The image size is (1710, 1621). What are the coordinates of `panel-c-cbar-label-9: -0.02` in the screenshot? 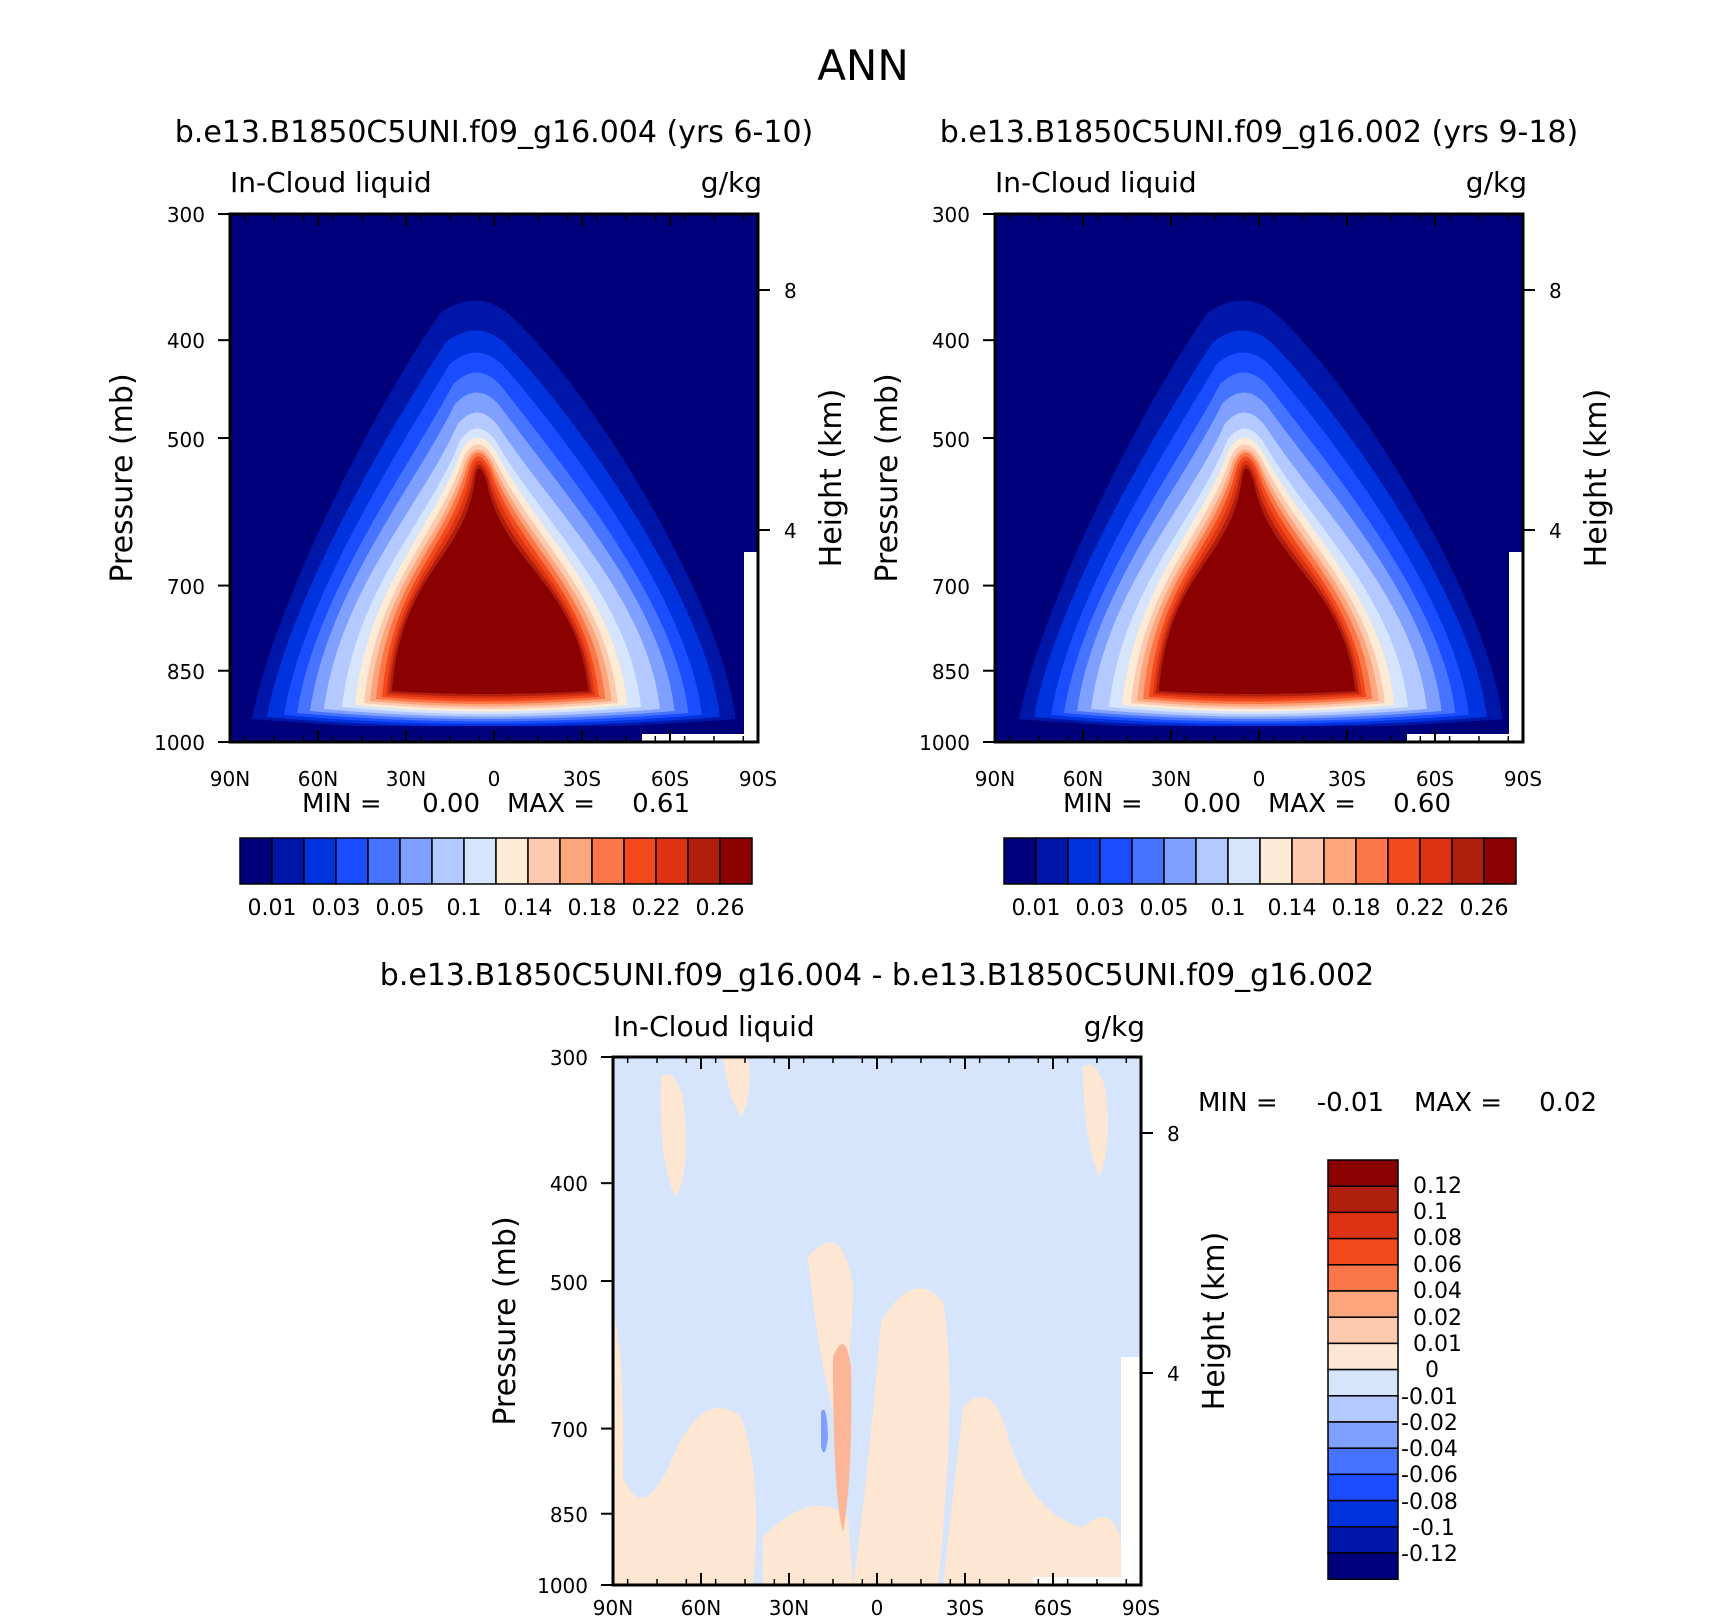 It's located at (1429, 1423).